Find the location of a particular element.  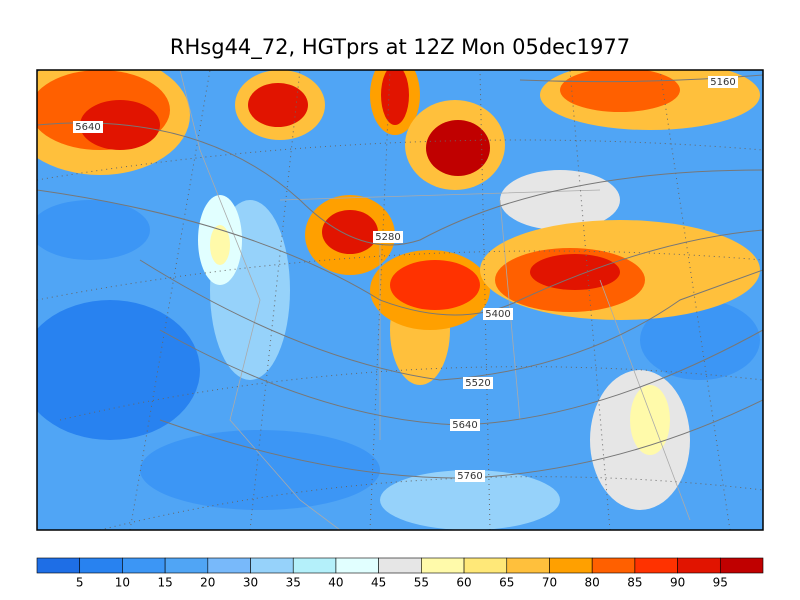

colorbar-label: 95 is located at coordinates (720, 583).